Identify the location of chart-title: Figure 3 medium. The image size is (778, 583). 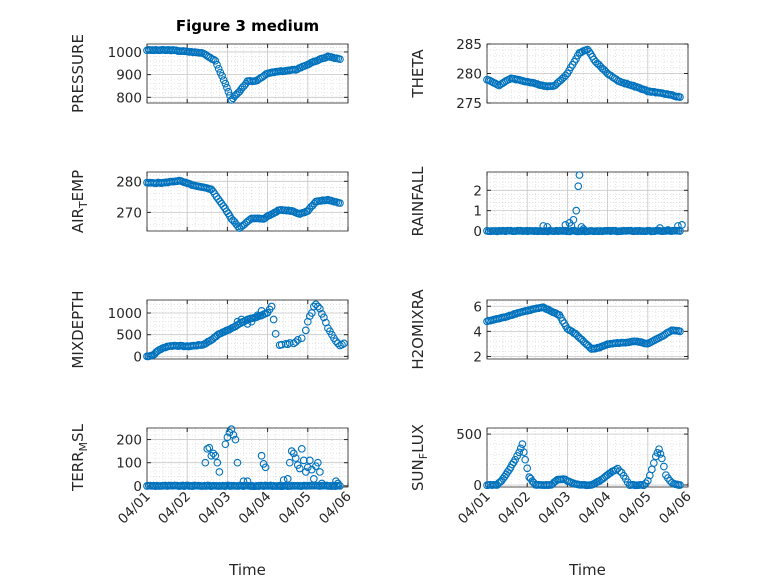
(247, 26).